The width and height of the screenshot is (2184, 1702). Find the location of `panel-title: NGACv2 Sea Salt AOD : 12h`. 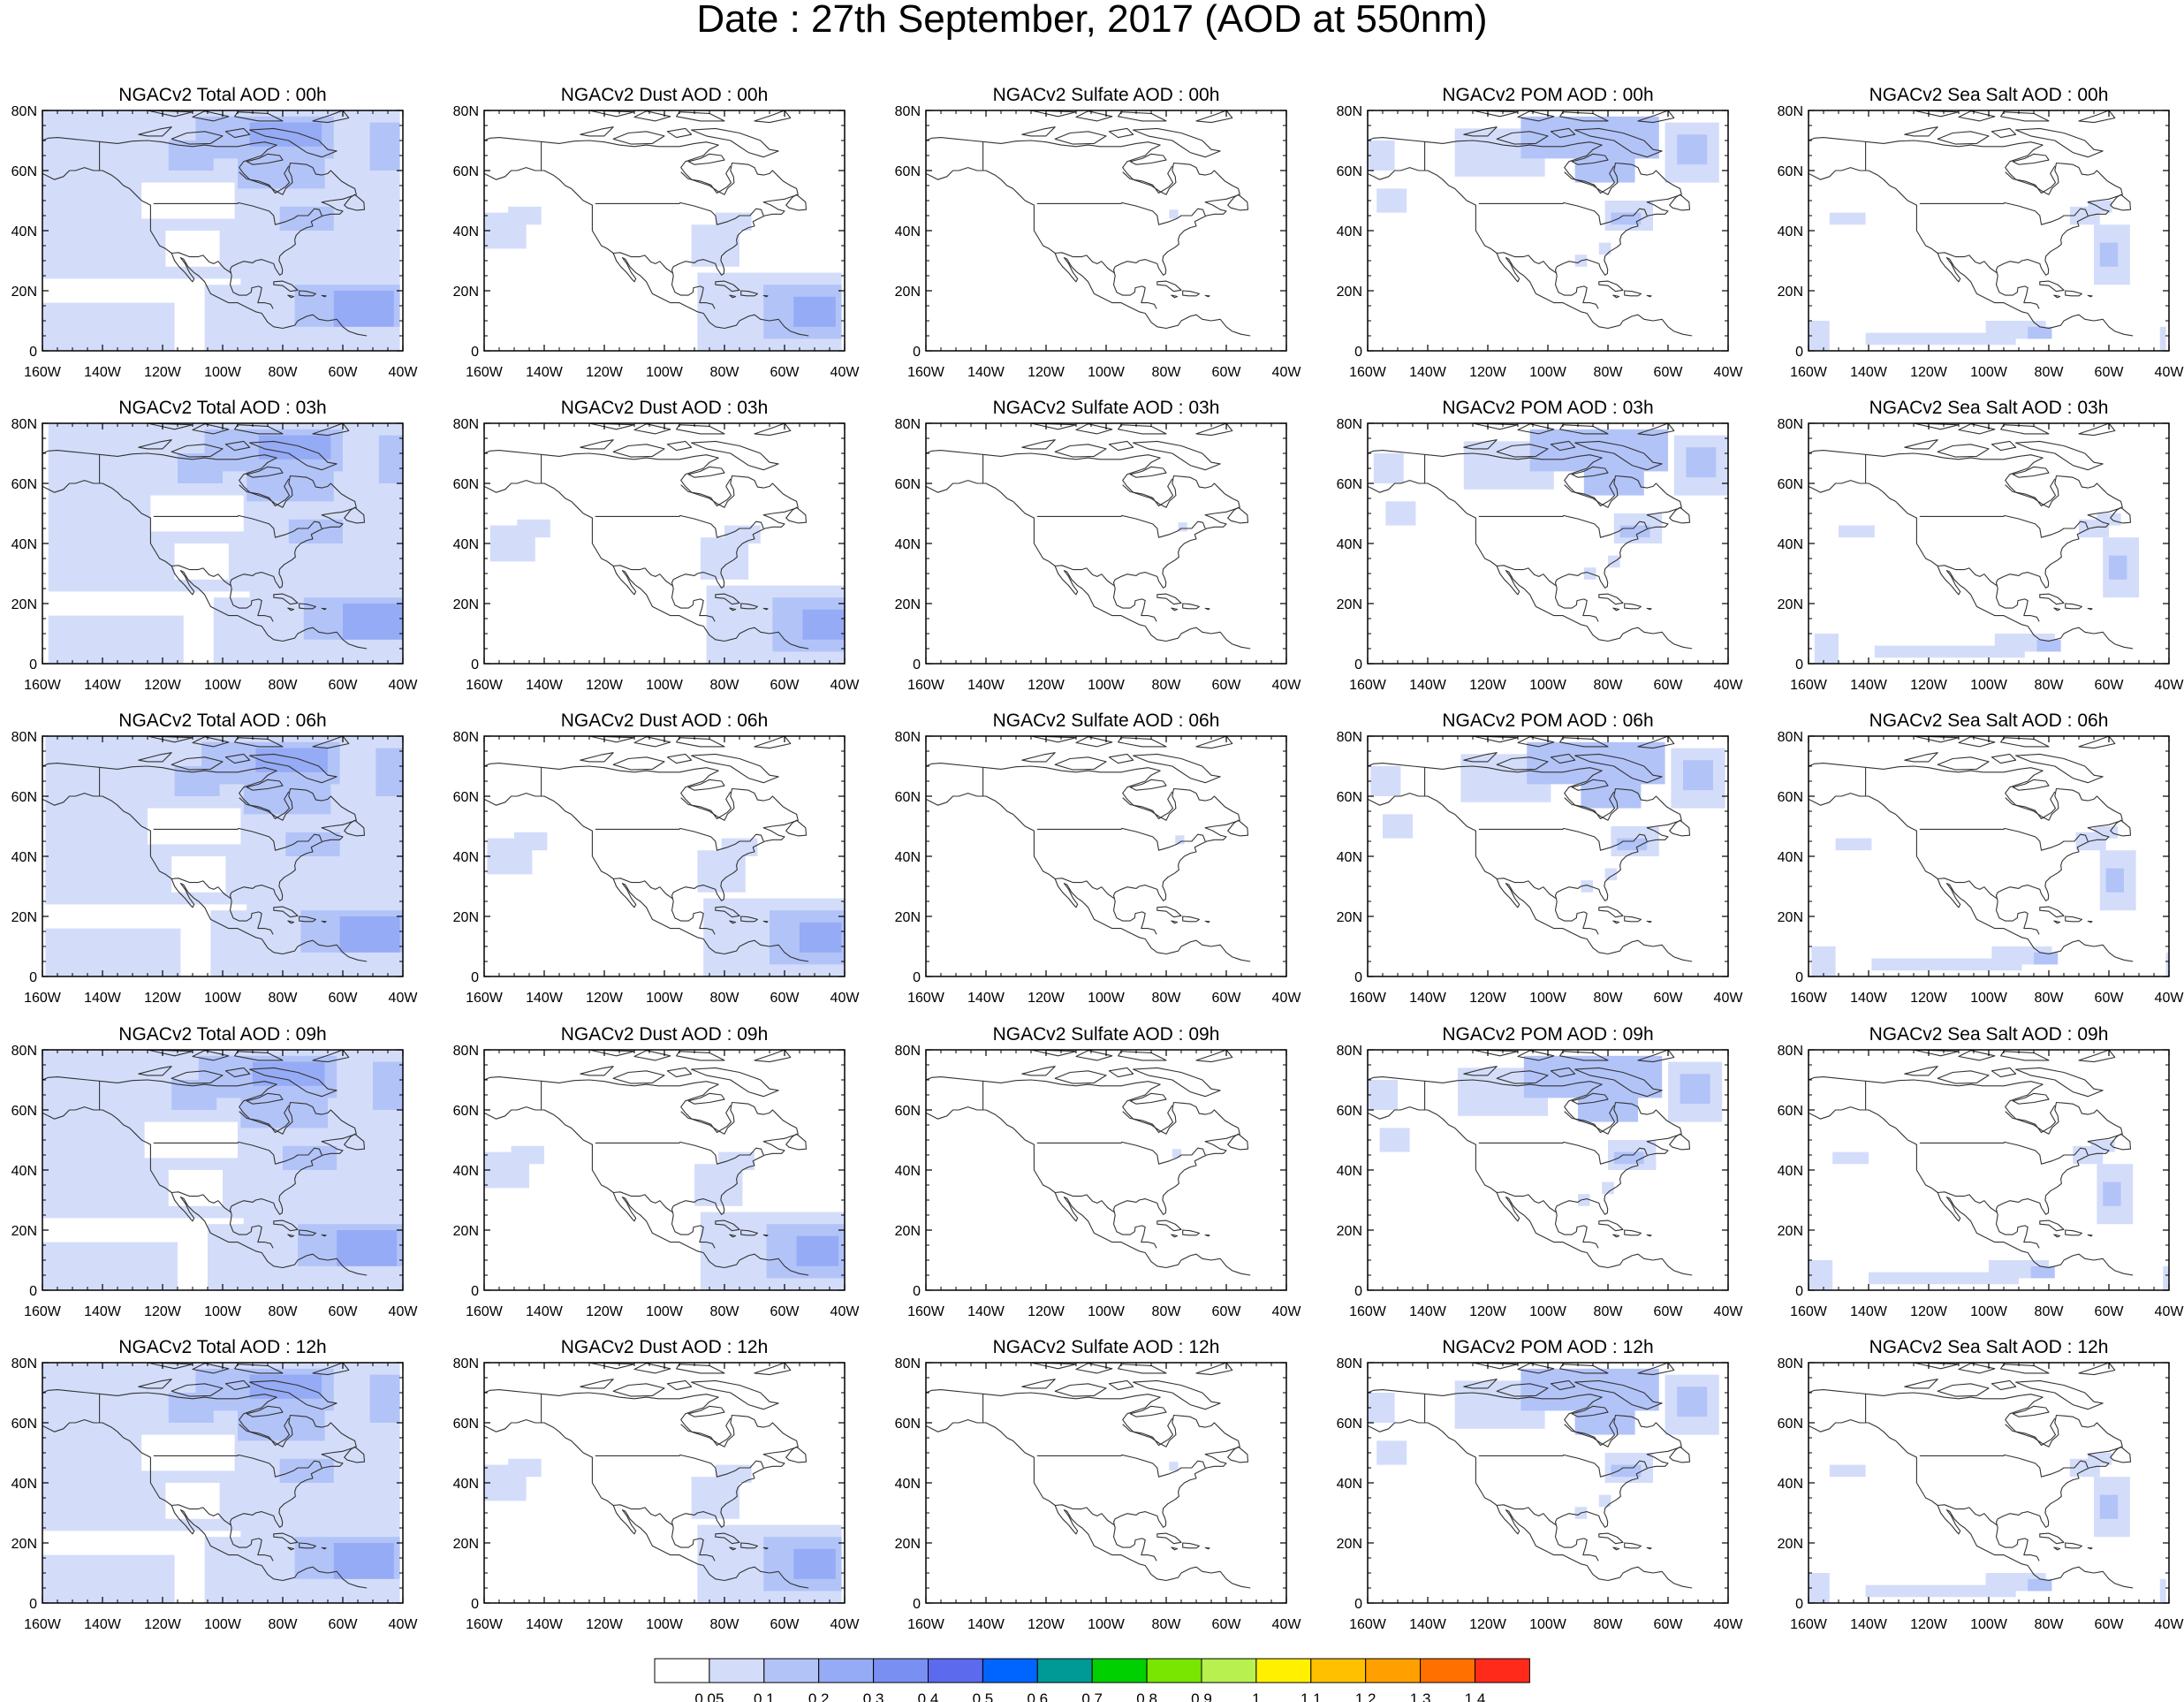

panel-title: NGACv2 Sea Salt AOD : 12h is located at coordinates (1989, 1347).